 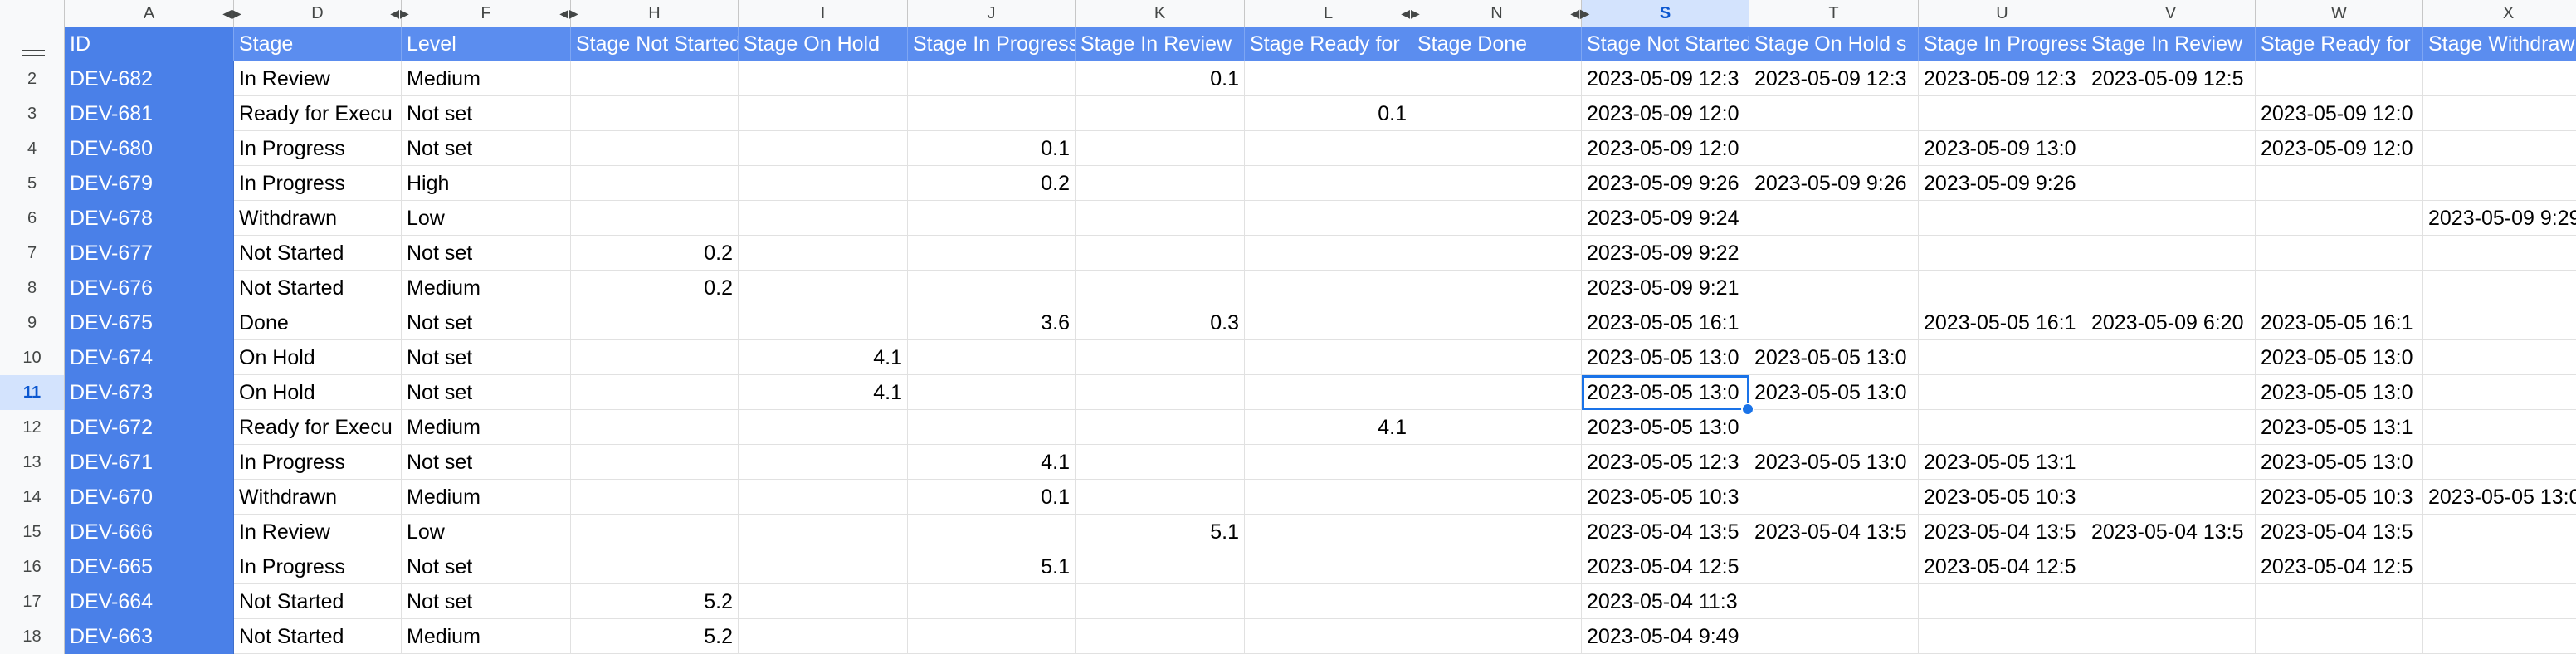 I want to click on table-cell: 2023-05-09 6:20, so click(x=2171, y=322).